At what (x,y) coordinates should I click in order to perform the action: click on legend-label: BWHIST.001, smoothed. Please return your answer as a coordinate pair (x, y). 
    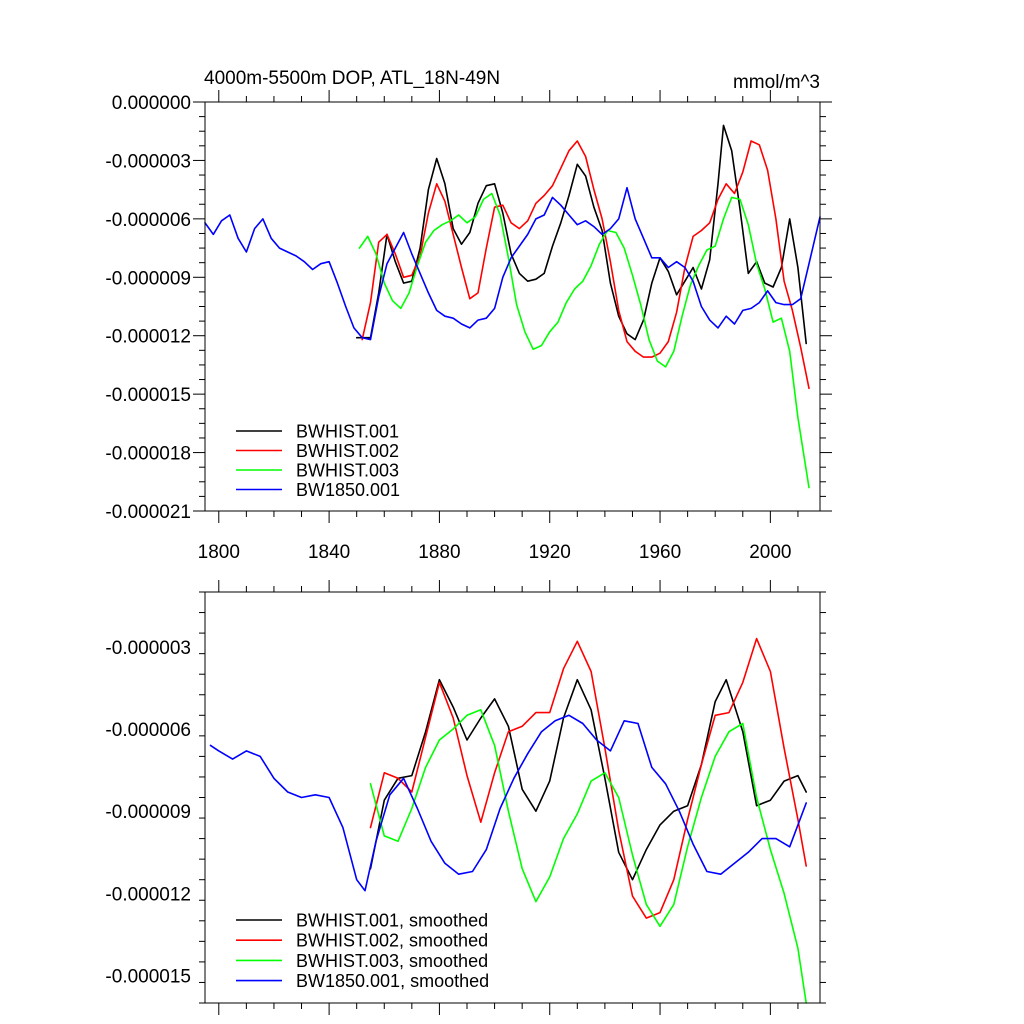
    Looking at the image, I should click on (392, 921).